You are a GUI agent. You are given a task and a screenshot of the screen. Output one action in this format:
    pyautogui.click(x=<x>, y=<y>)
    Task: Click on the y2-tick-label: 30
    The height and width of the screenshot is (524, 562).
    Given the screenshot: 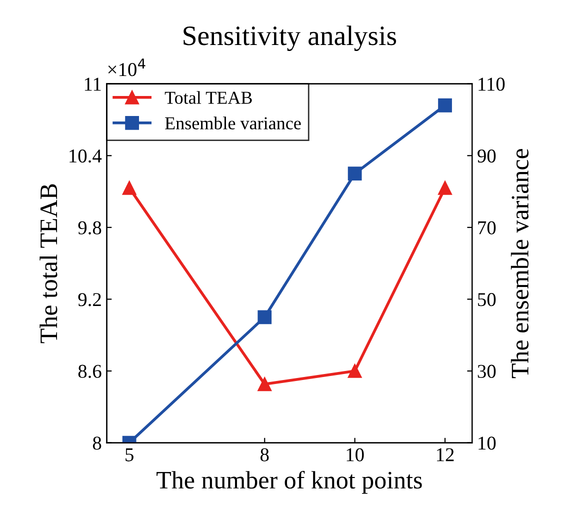 What is the action you would take?
    pyautogui.click(x=487, y=371)
    